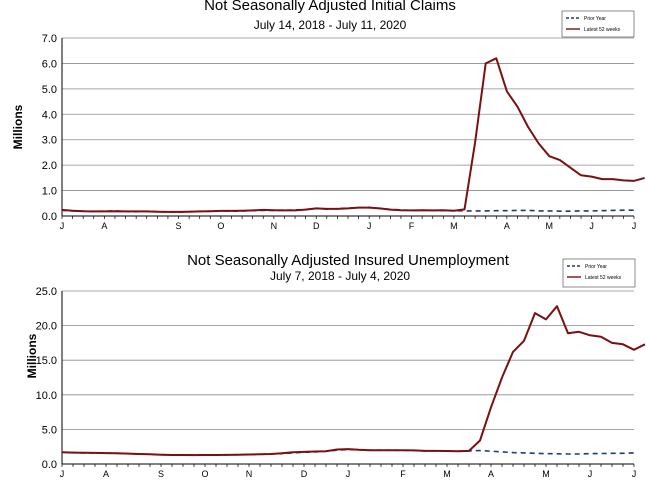 The width and height of the screenshot is (646, 483). I want to click on y-tick-label: 10.0, so click(46, 396).